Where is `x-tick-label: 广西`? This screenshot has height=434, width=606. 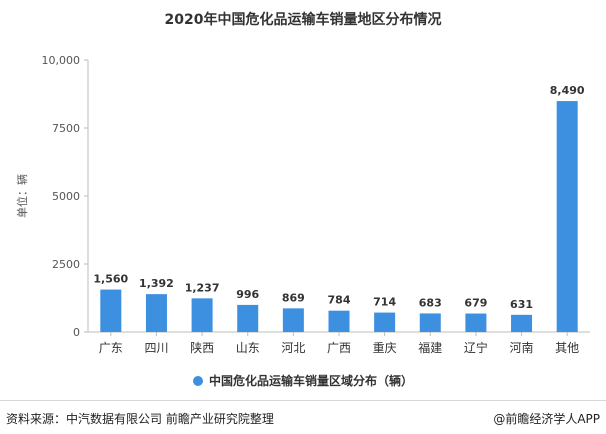
x-tick-label: 广西 is located at coordinates (339, 348).